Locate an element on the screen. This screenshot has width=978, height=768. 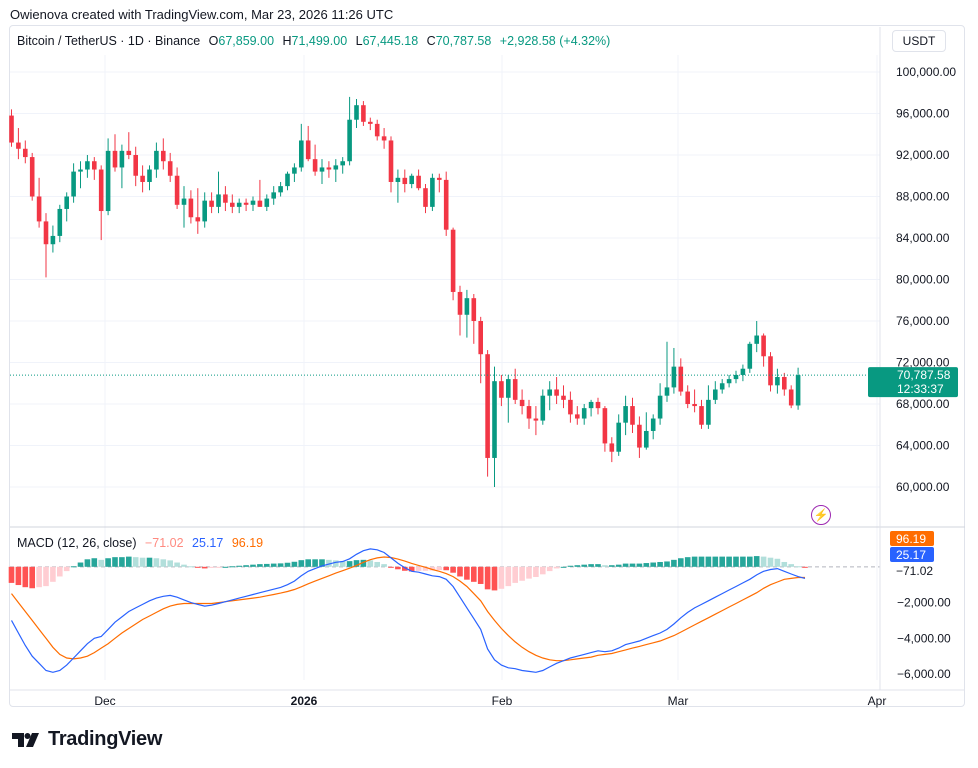
macd-hist-tag-label: −71.02 is located at coordinates (914, 571).